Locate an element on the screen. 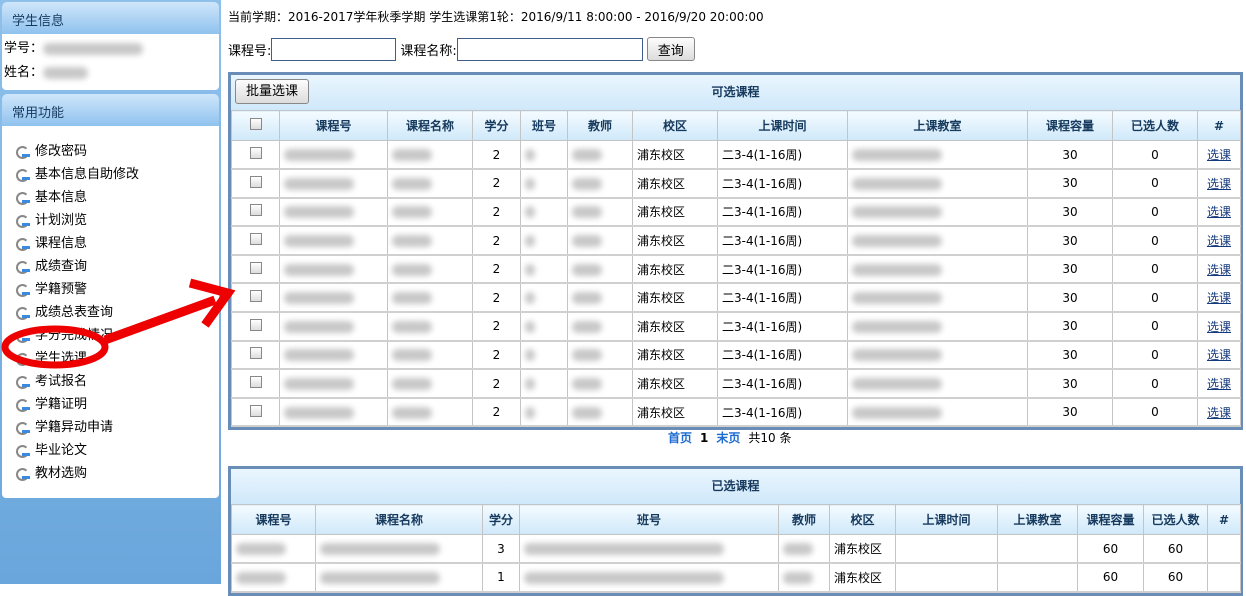 This screenshot has width=1246, height=596. menu-item: 学生选课 is located at coordinates (116, 358).